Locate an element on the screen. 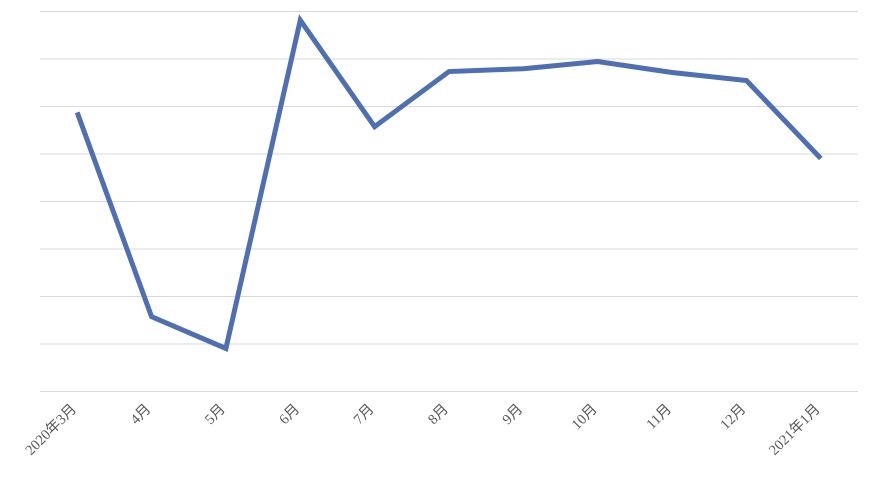 This screenshot has width=870, height=498. x-tick-label: 7月 is located at coordinates (364, 414).